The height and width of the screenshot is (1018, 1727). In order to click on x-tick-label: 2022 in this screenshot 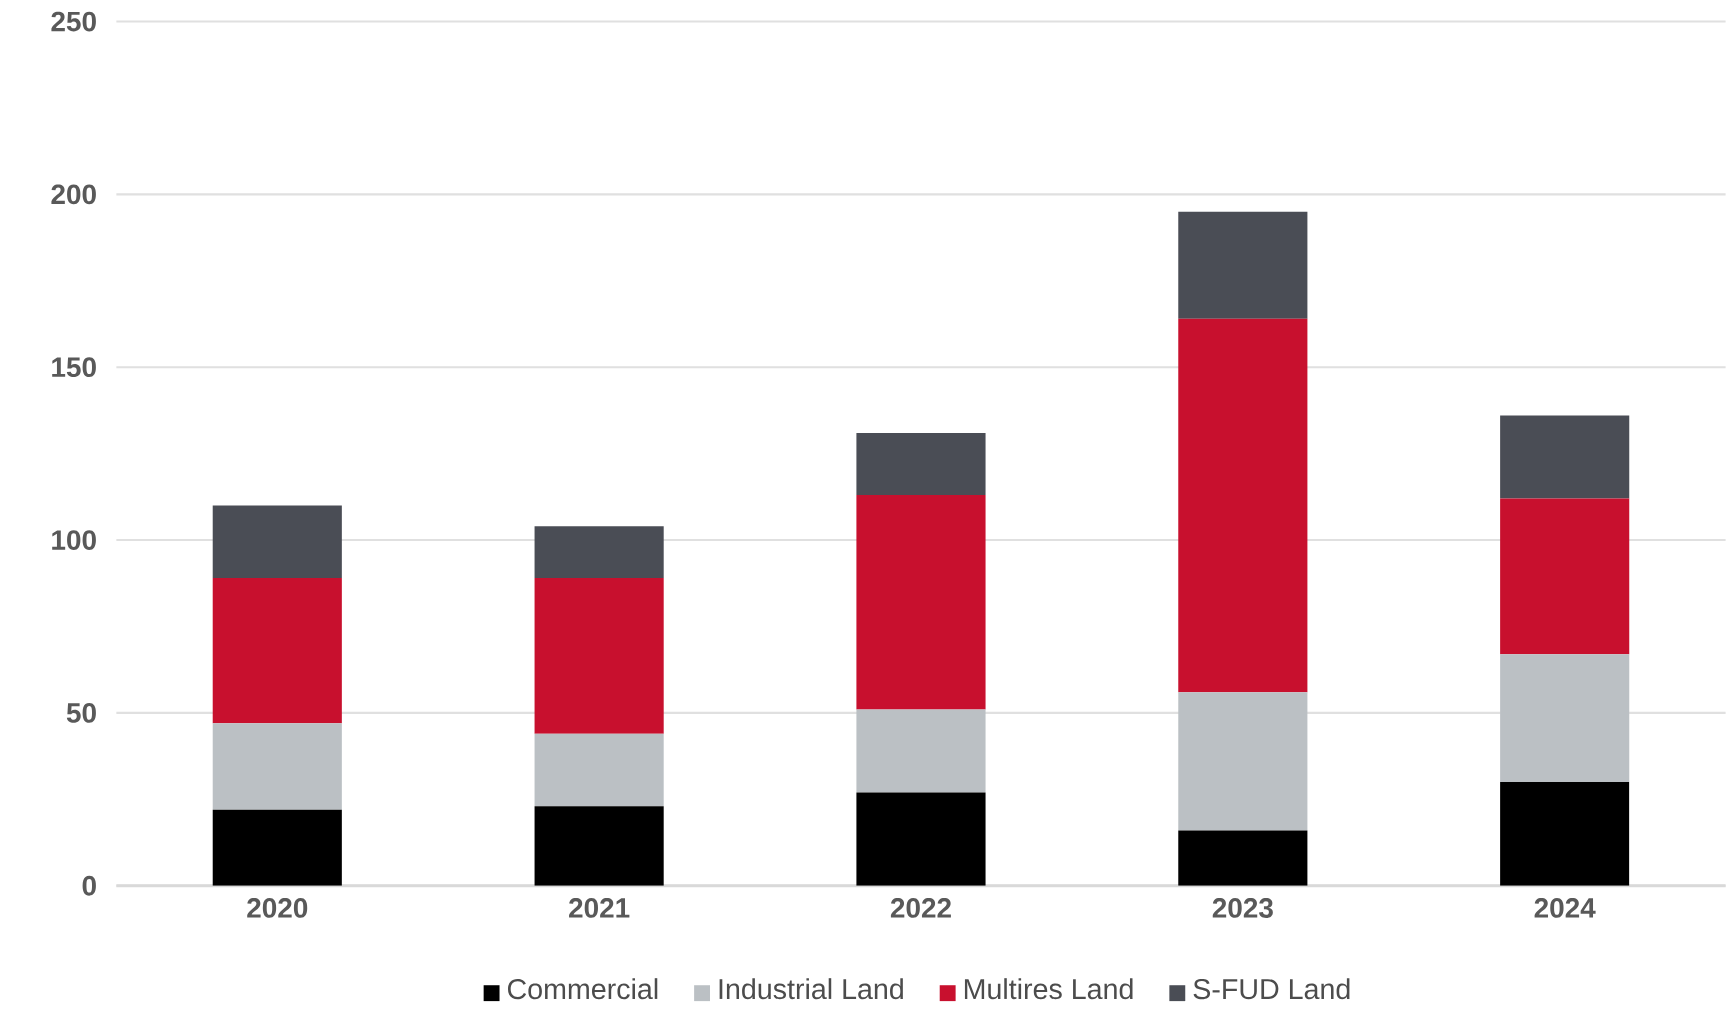, I will do `click(920, 908)`.